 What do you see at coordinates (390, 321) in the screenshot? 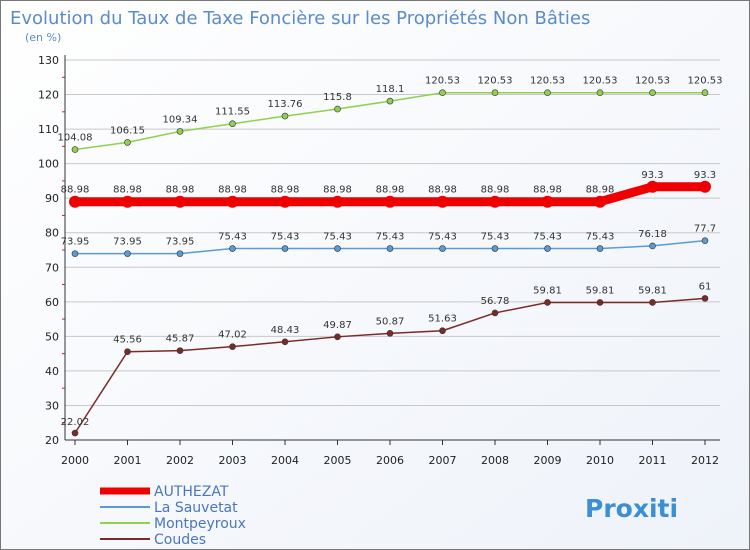
I see `data-label: 50.87` at bounding box center [390, 321].